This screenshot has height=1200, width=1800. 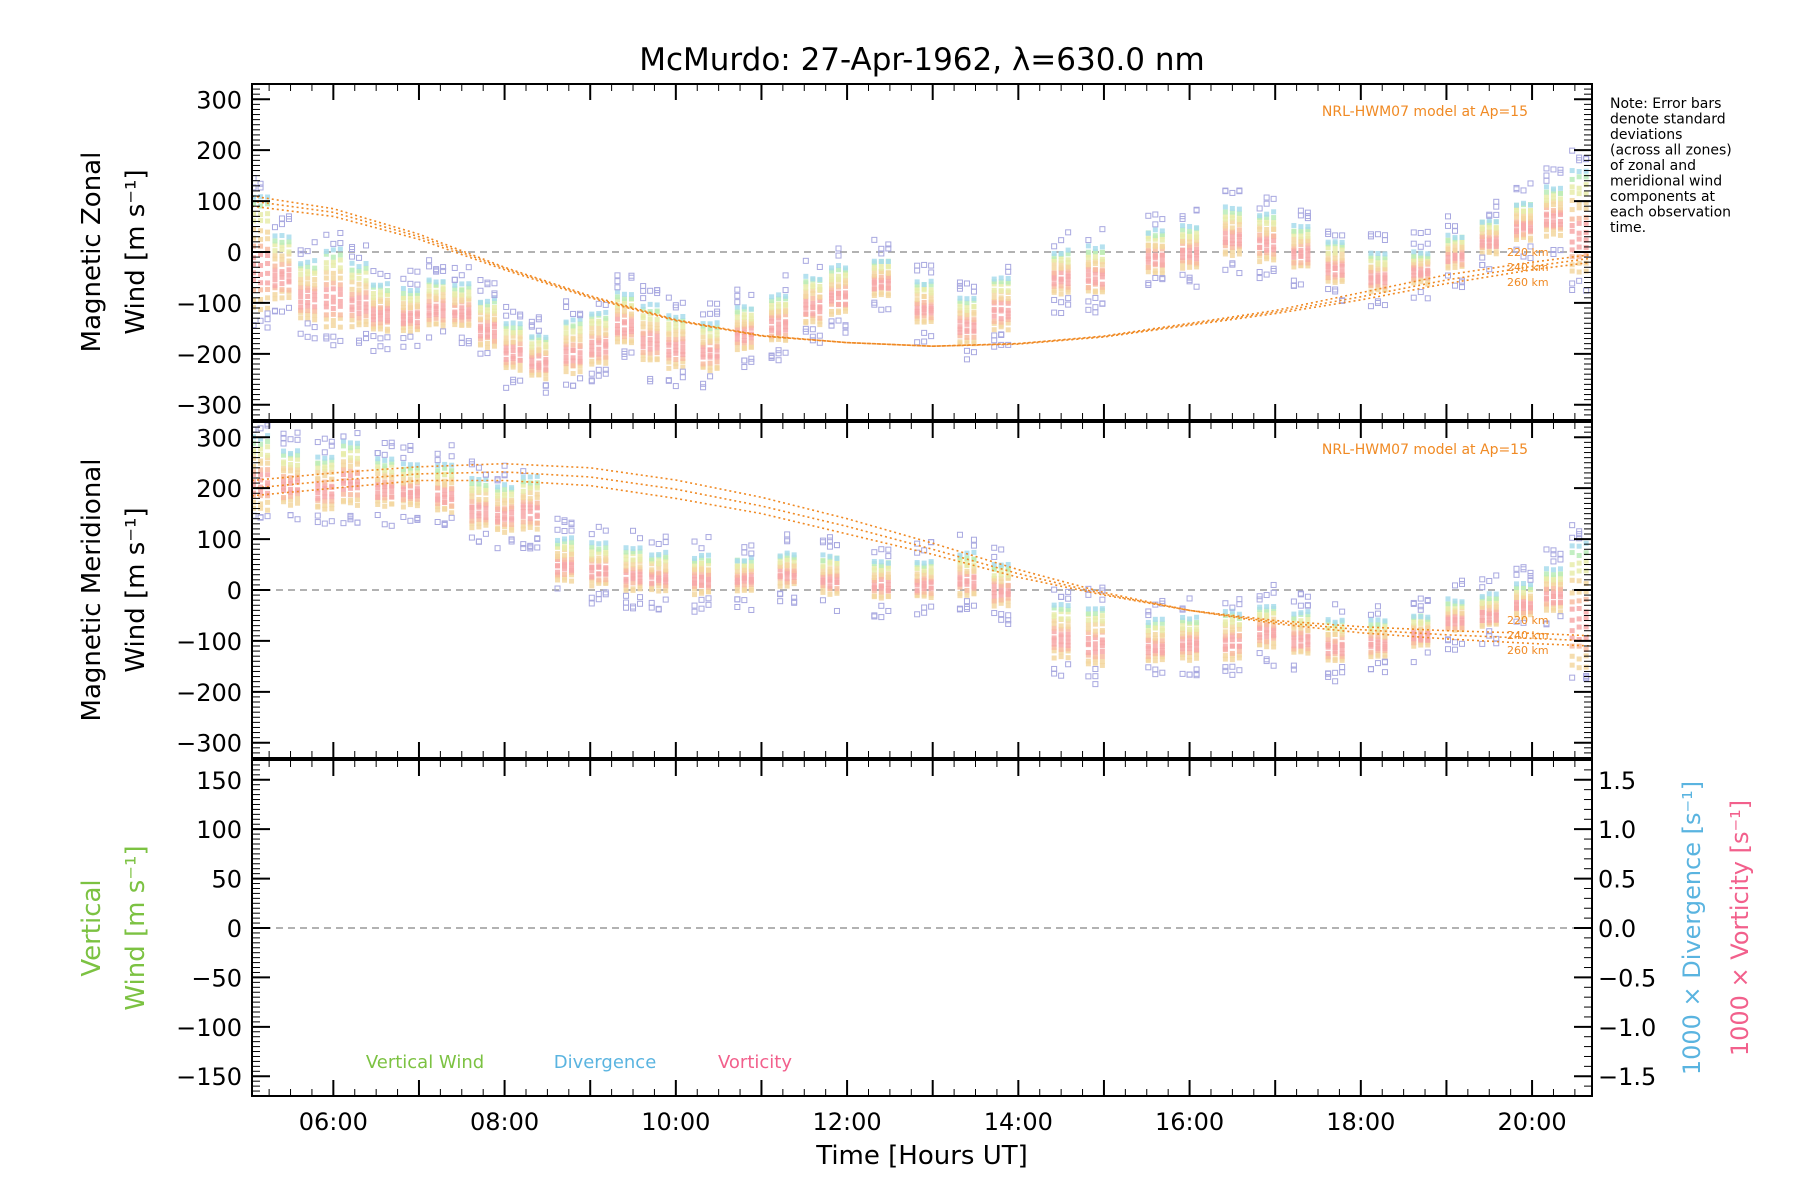 What do you see at coordinates (136, 251) in the screenshot?
I see `svg-text: Wind [m s⁻¹]` at bounding box center [136, 251].